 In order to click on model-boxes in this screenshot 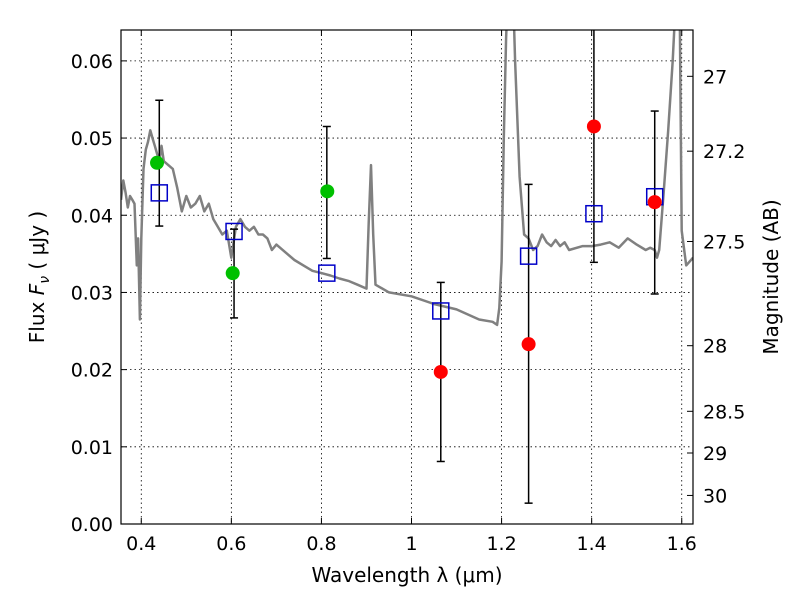, I will do `click(407, 252)`.